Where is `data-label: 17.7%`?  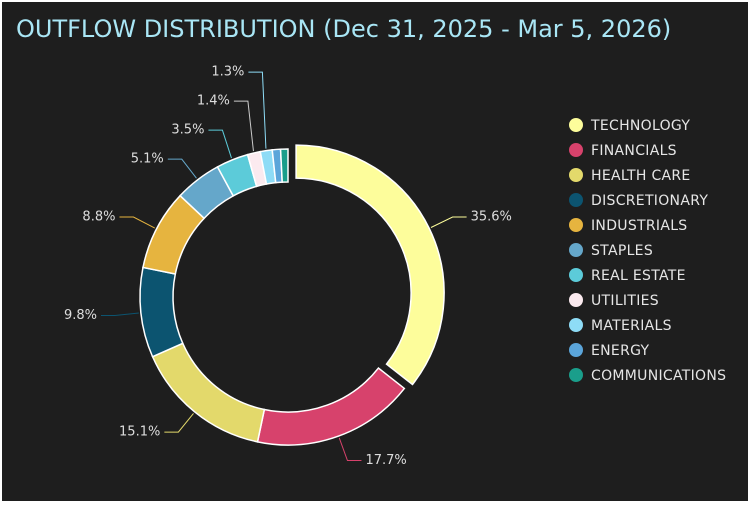
data-label: 17.7% is located at coordinates (385, 460).